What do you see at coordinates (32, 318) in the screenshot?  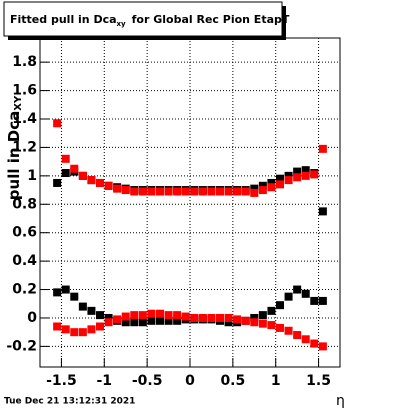 I see `y-tick-label: 0` at bounding box center [32, 318].